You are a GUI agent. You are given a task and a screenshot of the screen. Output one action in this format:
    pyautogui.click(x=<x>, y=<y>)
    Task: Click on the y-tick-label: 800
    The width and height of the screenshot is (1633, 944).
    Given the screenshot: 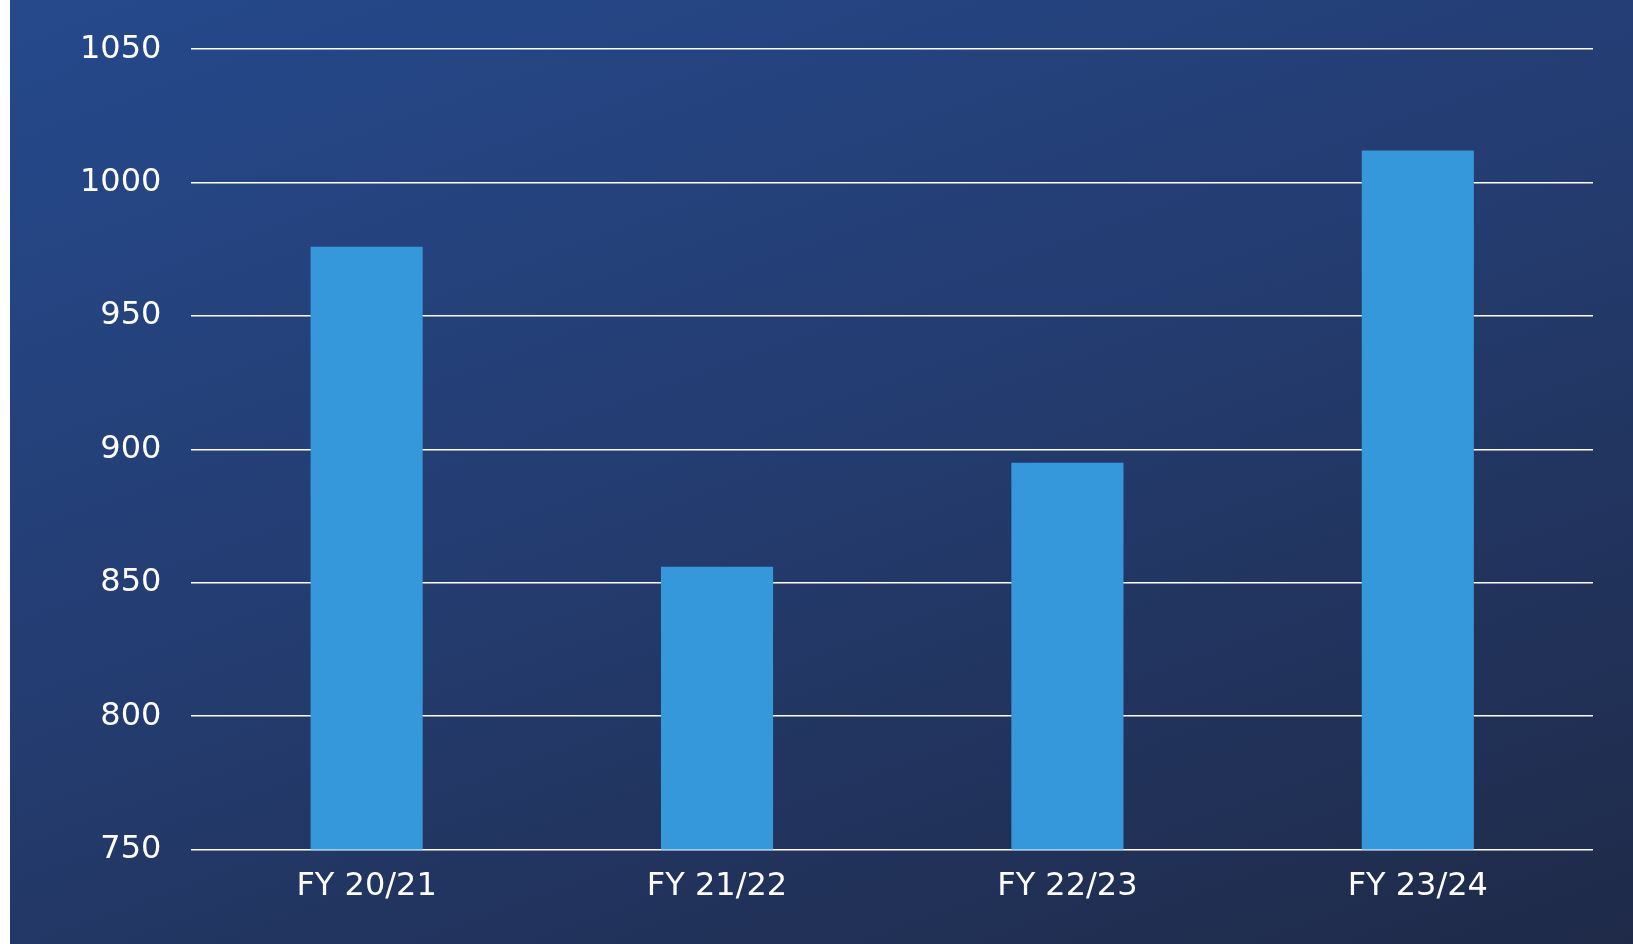 What is the action you would take?
    pyautogui.click(x=131, y=713)
    